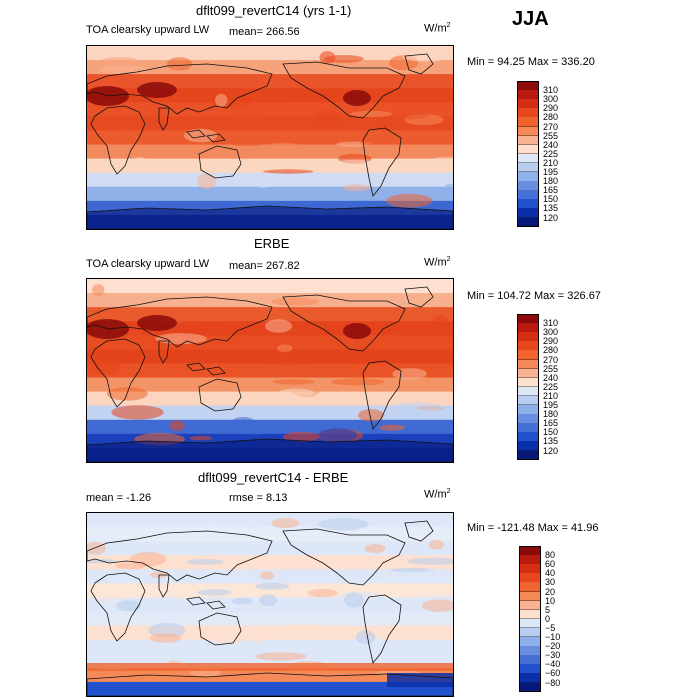 The image size is (700, 700). Describe the element at coordinates (551, 323) in the screenshot. I see `colorbar-tick-label: 310` at that location.